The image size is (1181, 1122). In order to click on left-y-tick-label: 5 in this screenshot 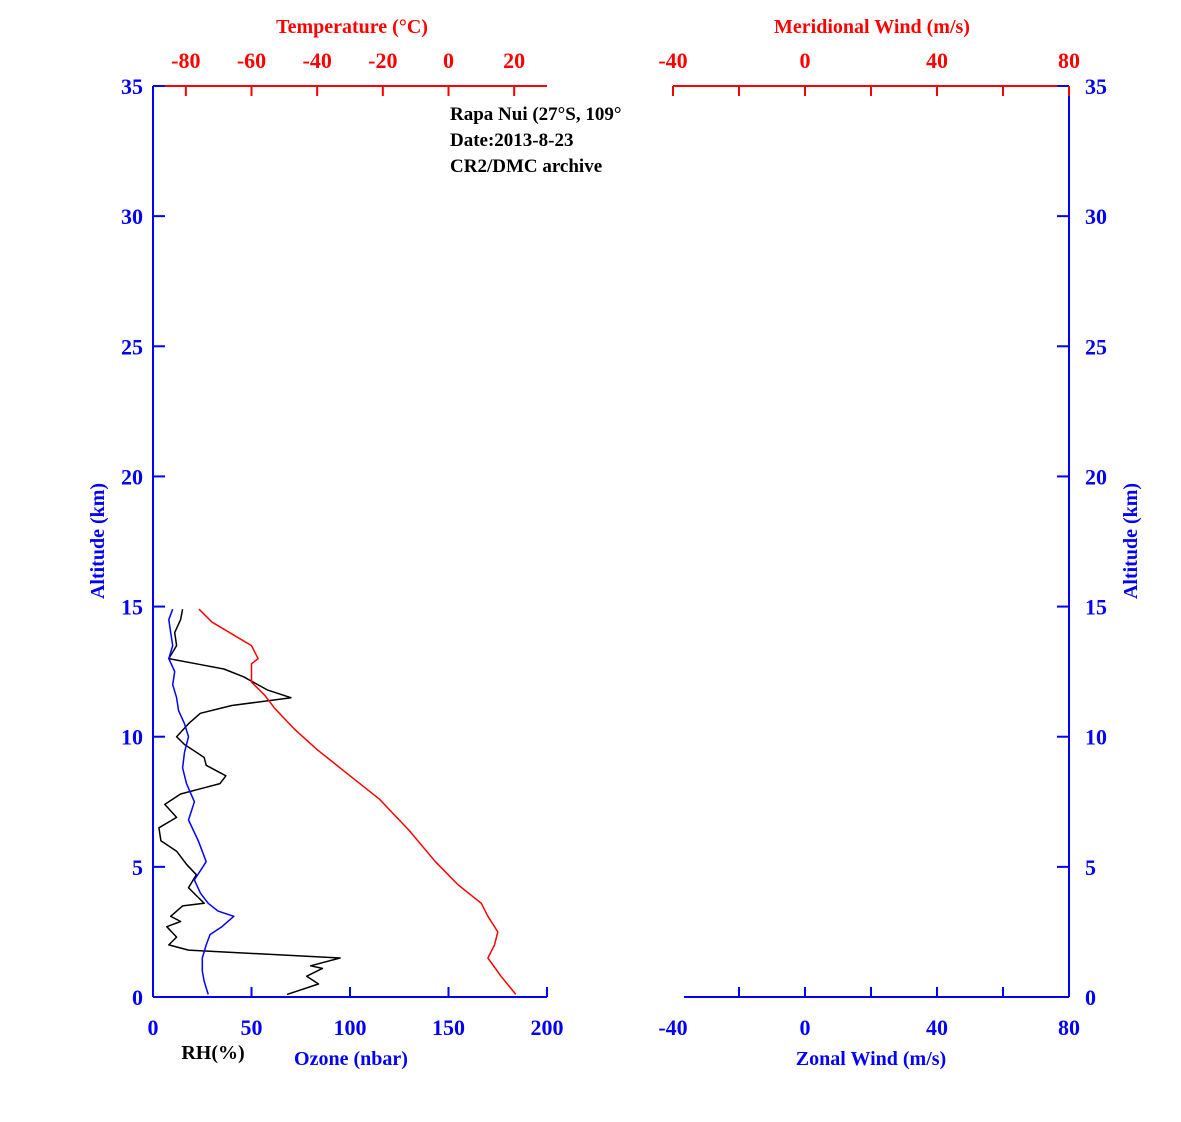, I will do `click(137, 867)`.